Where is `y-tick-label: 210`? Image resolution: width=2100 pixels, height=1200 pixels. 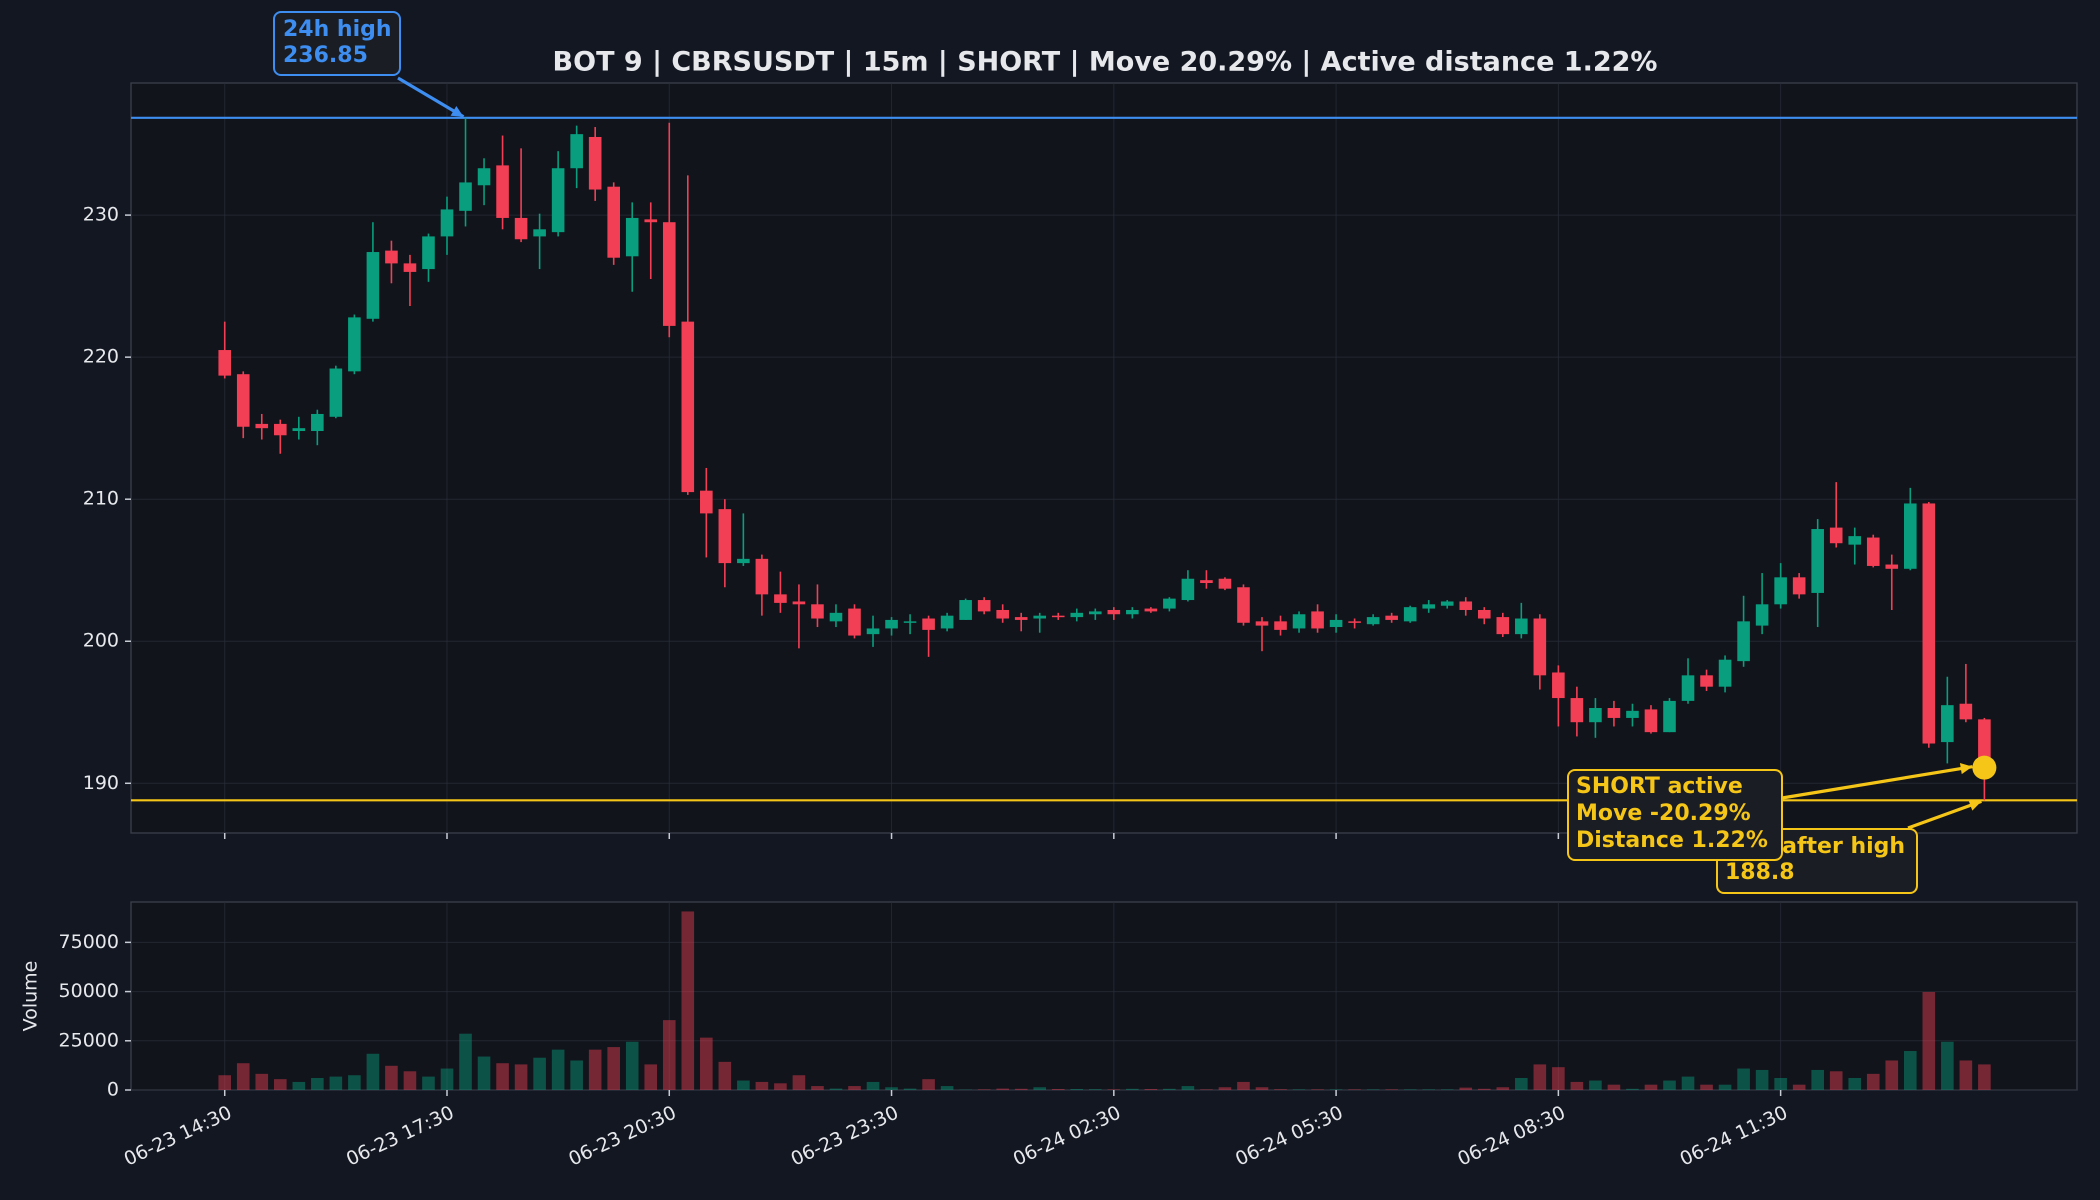 y-tick-label: 210 is located at coordinates (101, 499).